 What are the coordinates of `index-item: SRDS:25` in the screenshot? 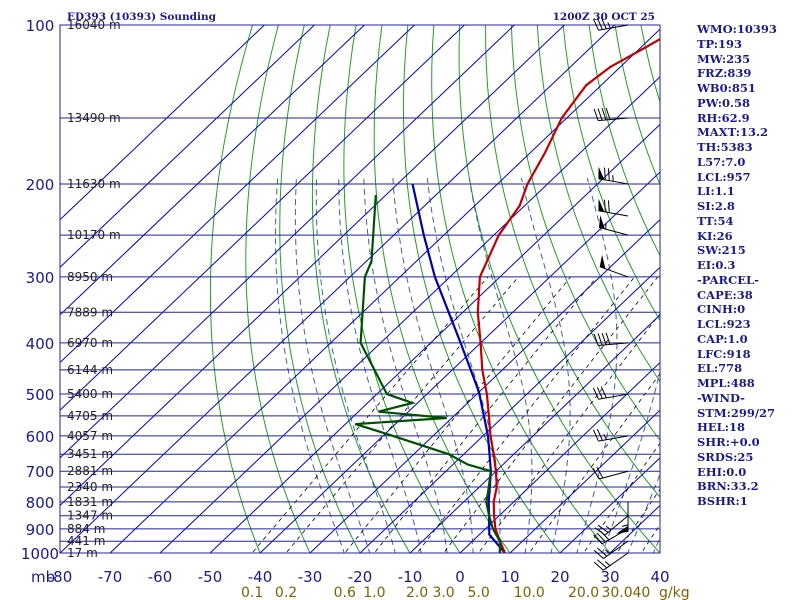 It's located at (725, 456).